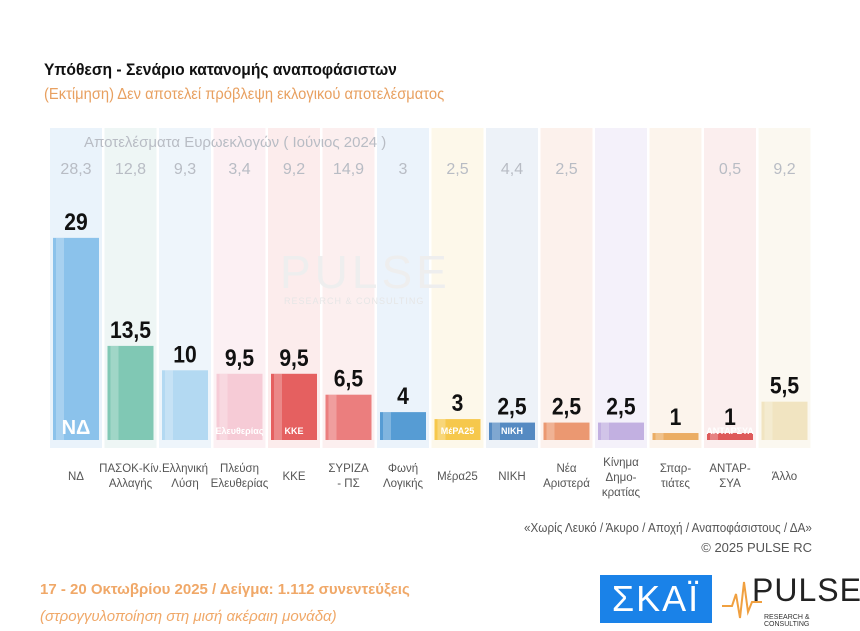 The height and width of the screenshot is (631, 860). I want to click on value-label: 4, so click(403, 396).